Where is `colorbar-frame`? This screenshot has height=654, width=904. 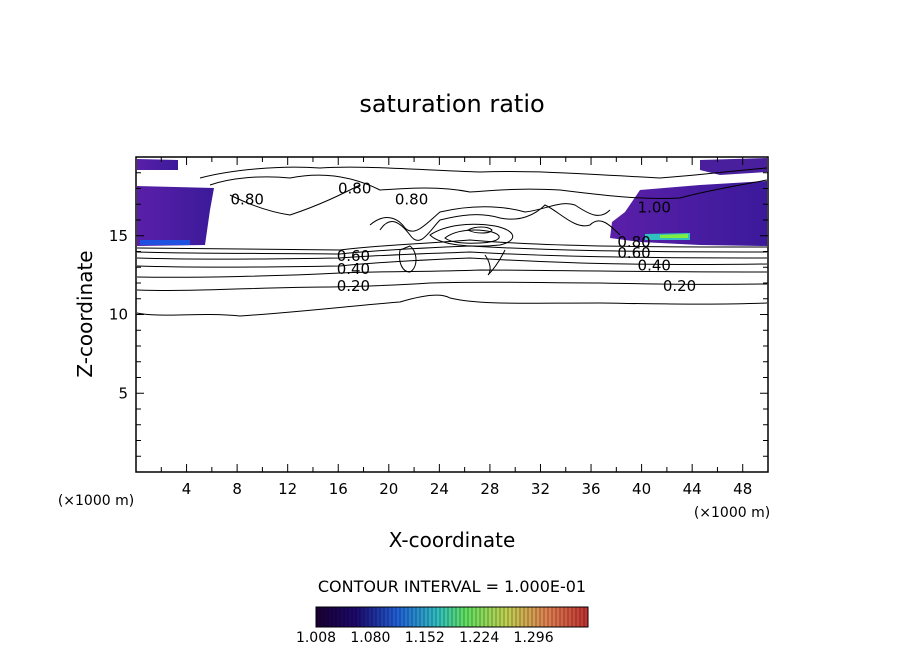 colorbar-frame is located at coordinates (452, 617).